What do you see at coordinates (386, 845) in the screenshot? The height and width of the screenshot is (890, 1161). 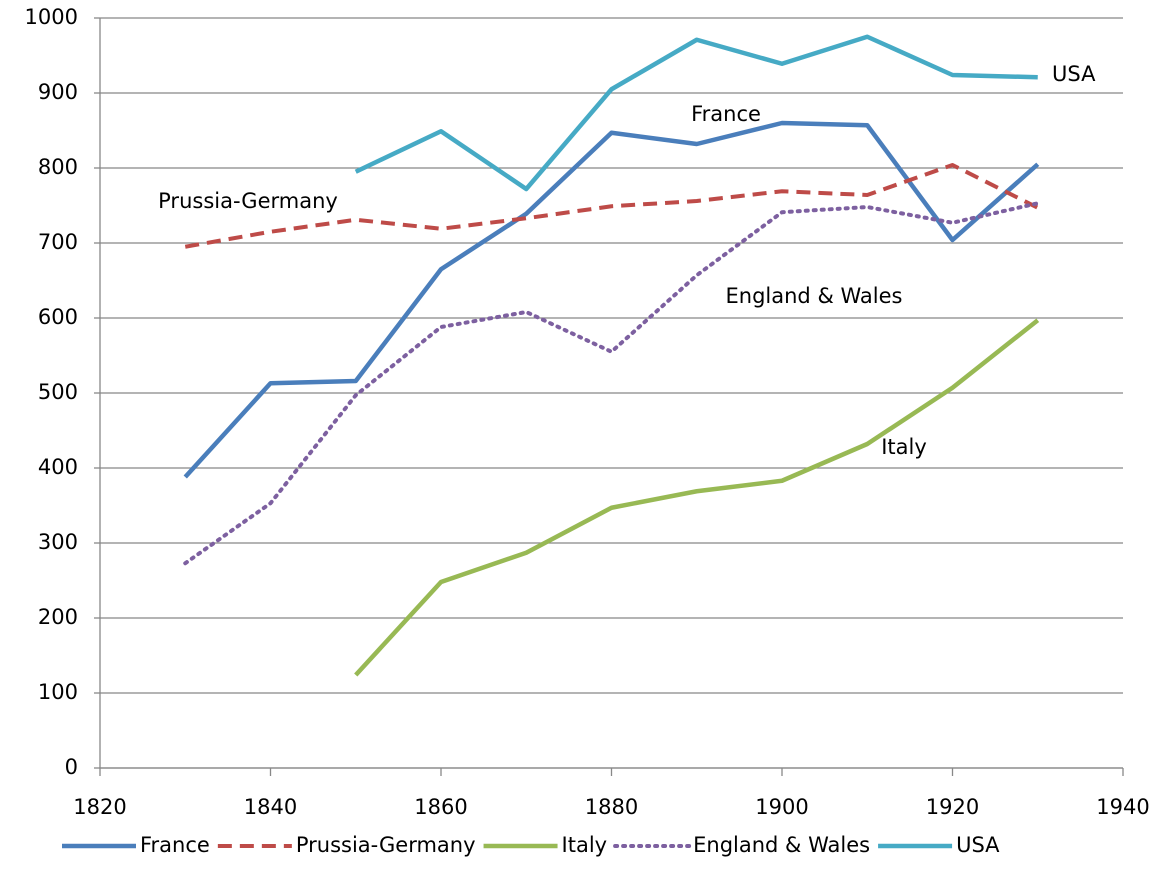 I see `legend-label: Prussia-Germany` at bounding box center [386, 845].